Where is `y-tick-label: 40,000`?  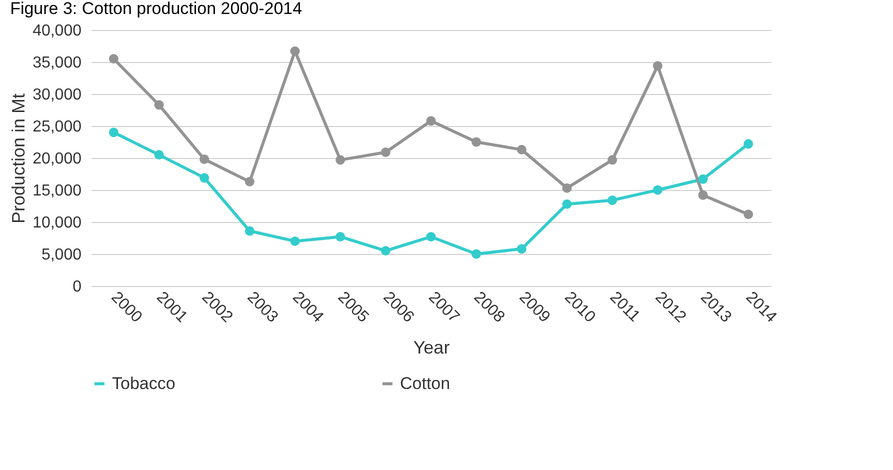
y-tick-label: 40,000 is located at coordinates (57, 31).